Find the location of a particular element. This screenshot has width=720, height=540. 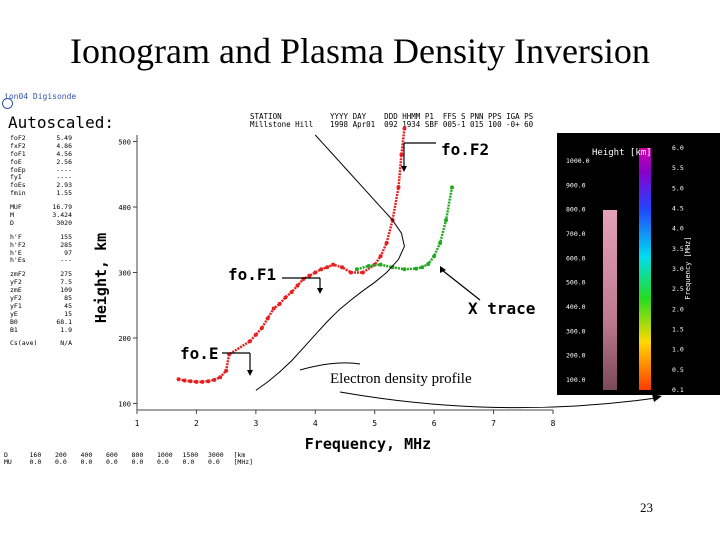

param-value: ---- is located at coordinates (64, 169).